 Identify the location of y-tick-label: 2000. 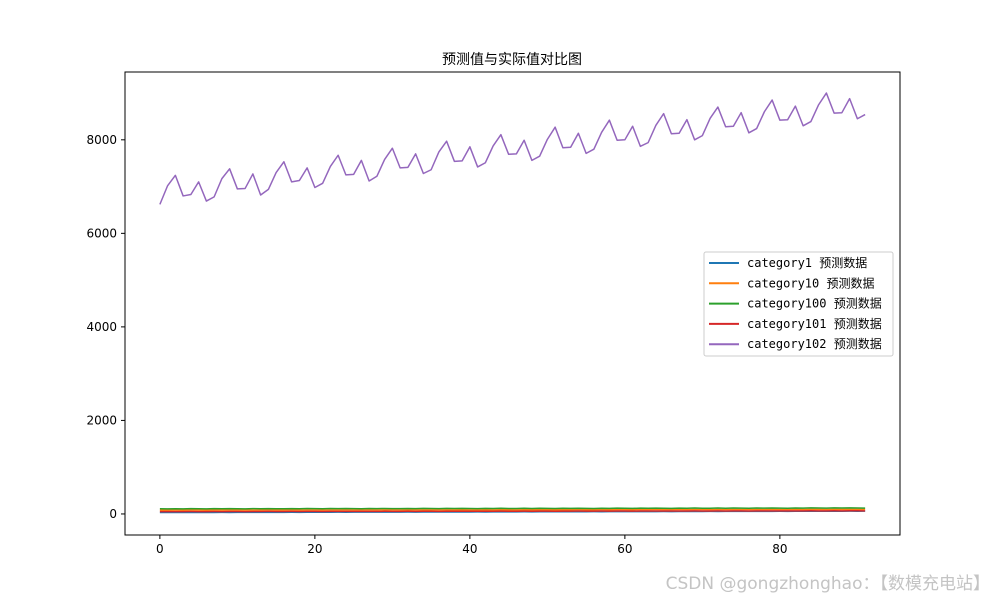
(101, 420).